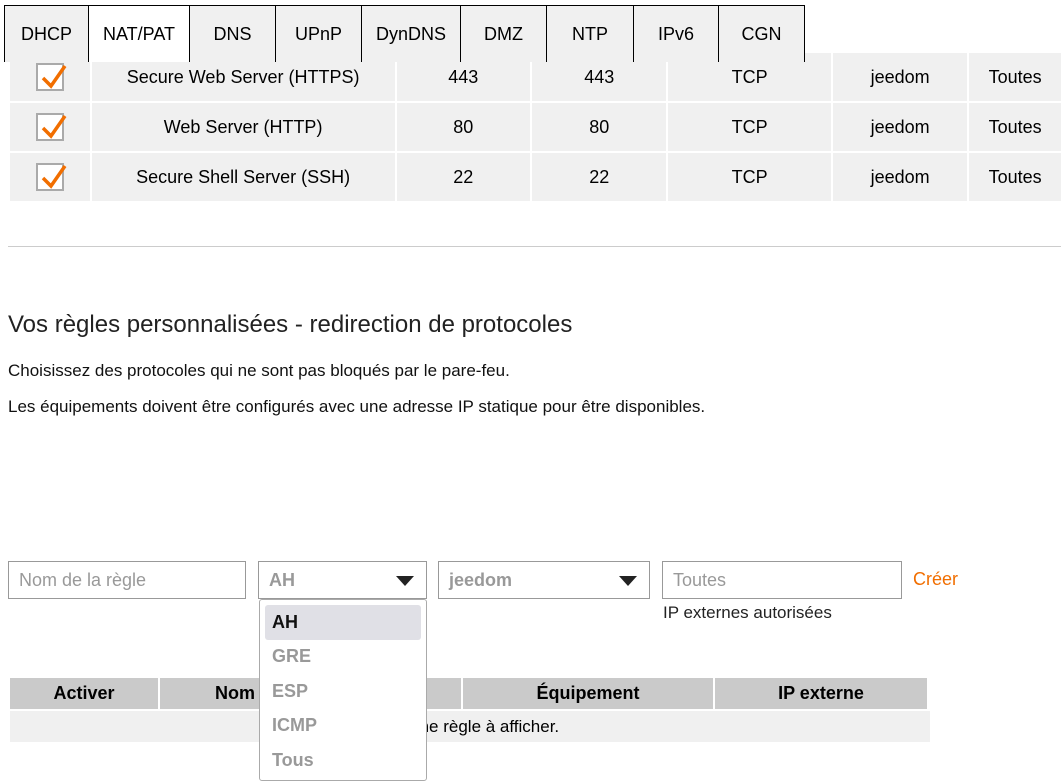 The image size is (1061, 781). I want to click on option-gre: GRE, so click(292, 656).